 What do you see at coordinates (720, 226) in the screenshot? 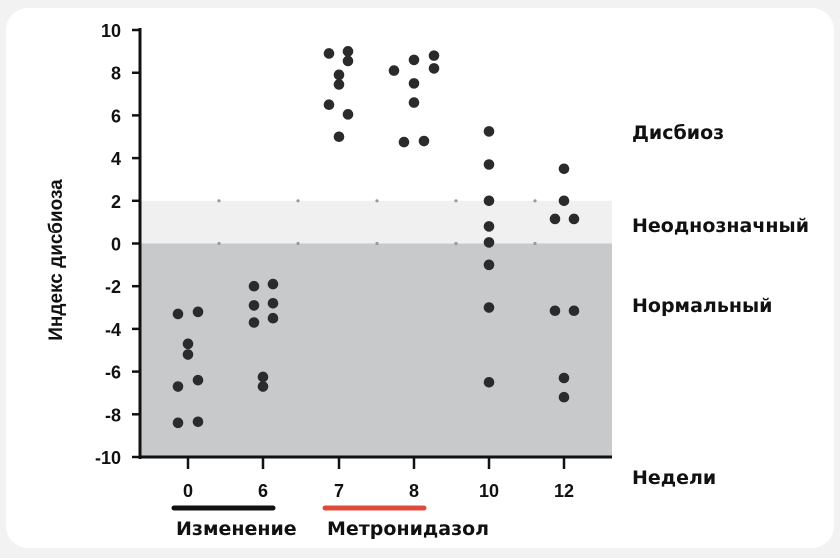
I see `zone-label: Неоднозначный` at bounding box center [720, 226].